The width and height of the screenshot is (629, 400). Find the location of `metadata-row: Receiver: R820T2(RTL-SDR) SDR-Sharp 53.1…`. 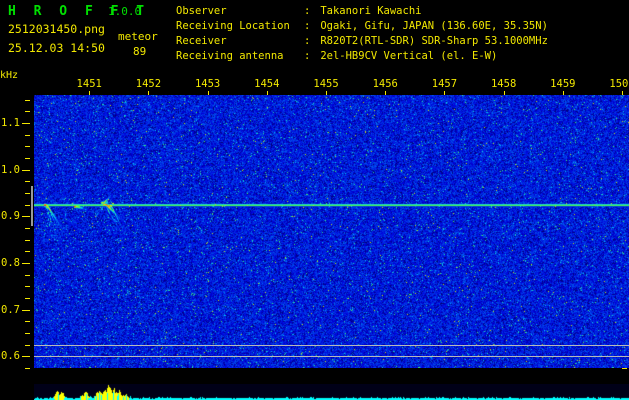

metadata-row: Receiver: R820T2(RTL-SDR) SDR-Sharp 53.1… is located at coordinates (362, 41).